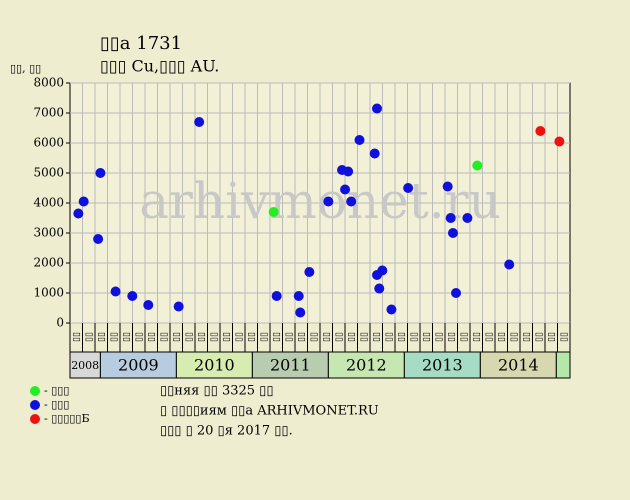 This screenshot has width=630, height=500. Describe the element at coordinates (48, 173) in the screenshot. I see `y-tick-label: 5000` at that location.